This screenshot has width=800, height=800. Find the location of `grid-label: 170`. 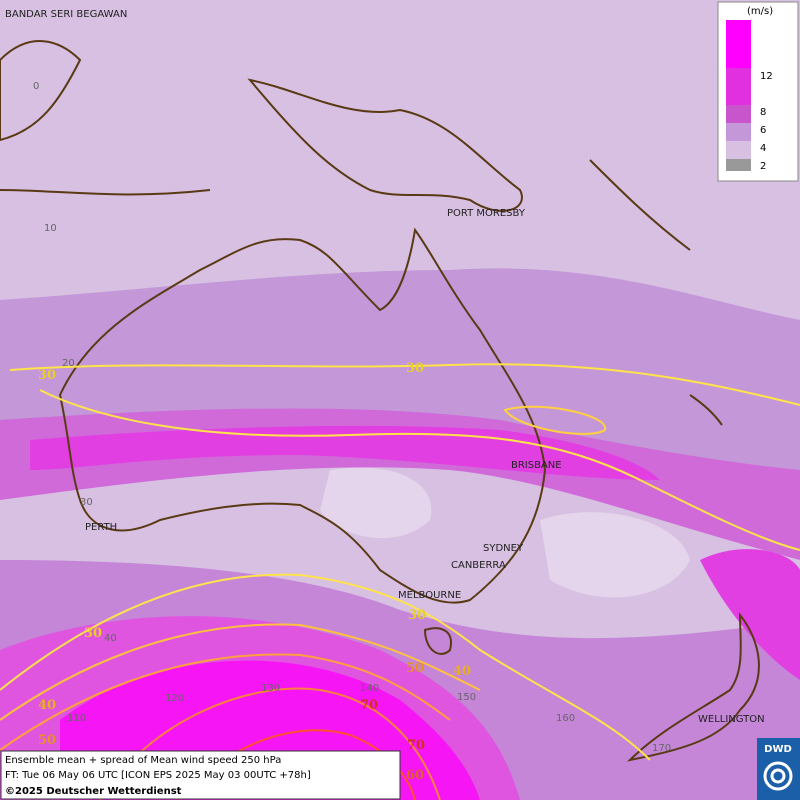

grid-label: 170 is located at coordinates (661, 748).